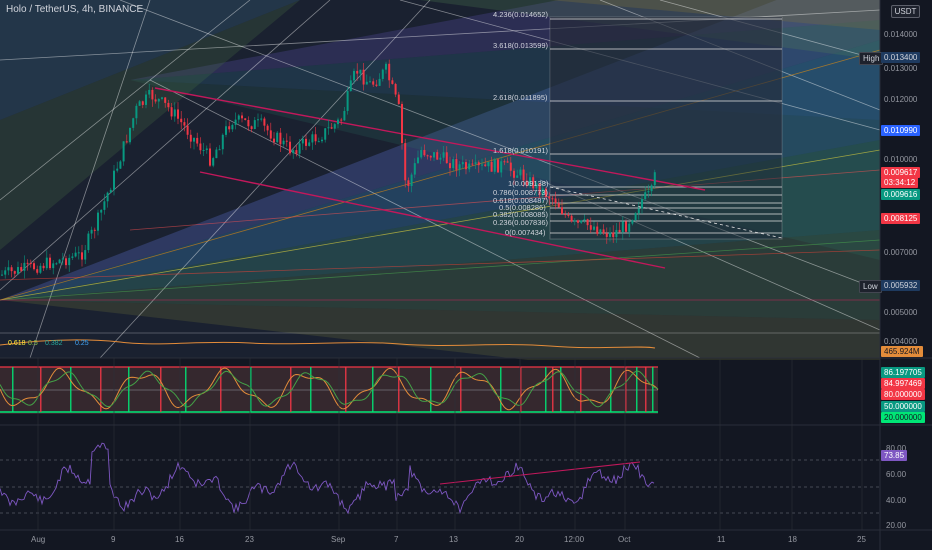  I want to click on stoch-tag: 86.197705, so click(903, 372).